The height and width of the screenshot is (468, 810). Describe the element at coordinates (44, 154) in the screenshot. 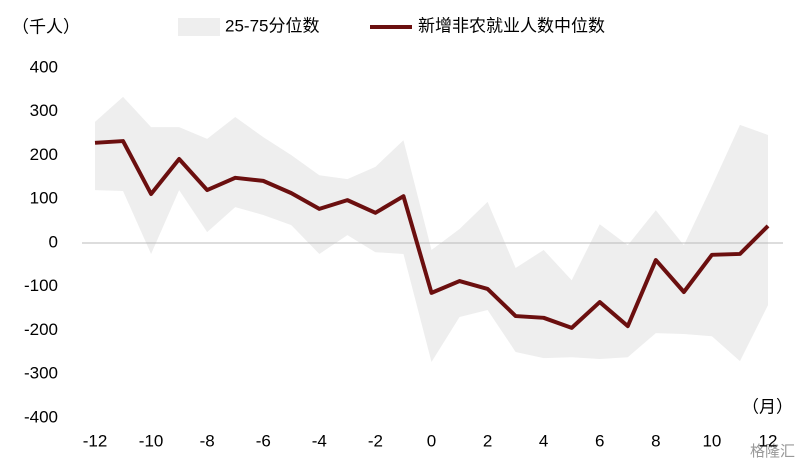

I see `y-tick-label: 200` at that location.